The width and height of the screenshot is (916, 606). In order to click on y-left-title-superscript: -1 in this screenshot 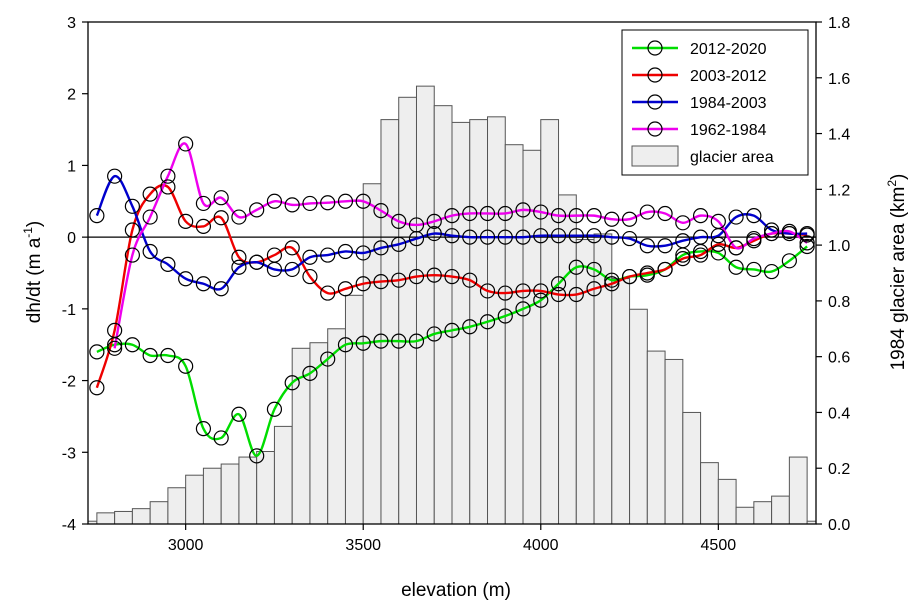, I will do `click(28, 232)`.